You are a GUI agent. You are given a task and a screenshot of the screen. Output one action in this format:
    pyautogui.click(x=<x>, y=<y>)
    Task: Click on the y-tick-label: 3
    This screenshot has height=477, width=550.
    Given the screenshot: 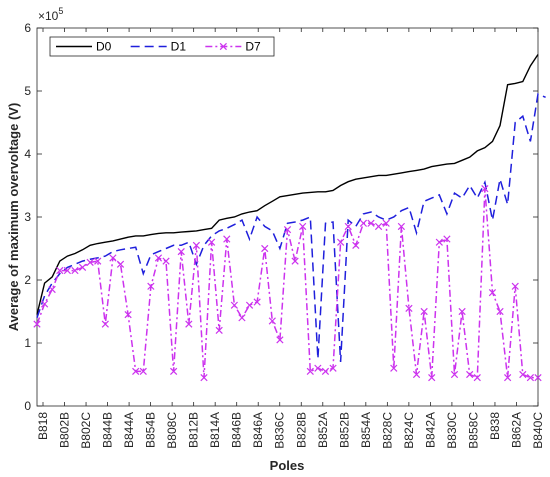 What is the action you would take?
    pyautogui.click(x=27, y=217)
    